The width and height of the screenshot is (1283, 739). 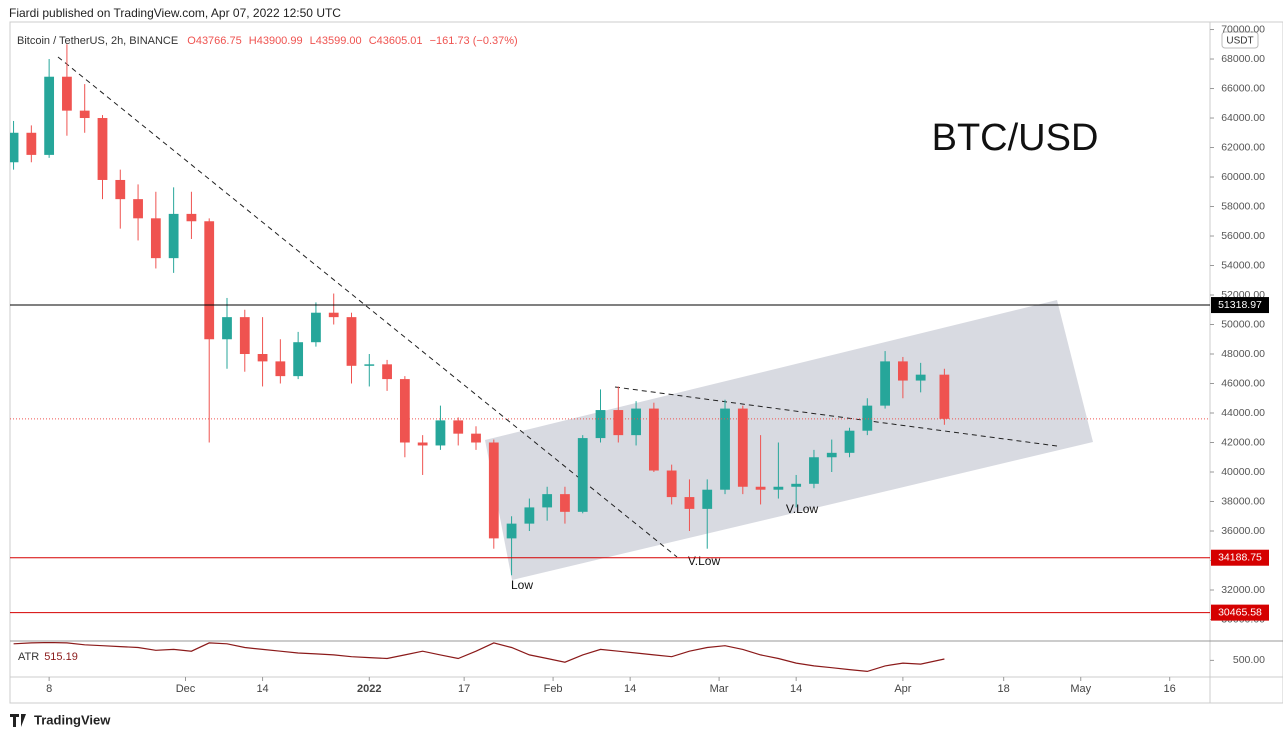 I want to click on currency: USDT, so click(x=1239, y=41).